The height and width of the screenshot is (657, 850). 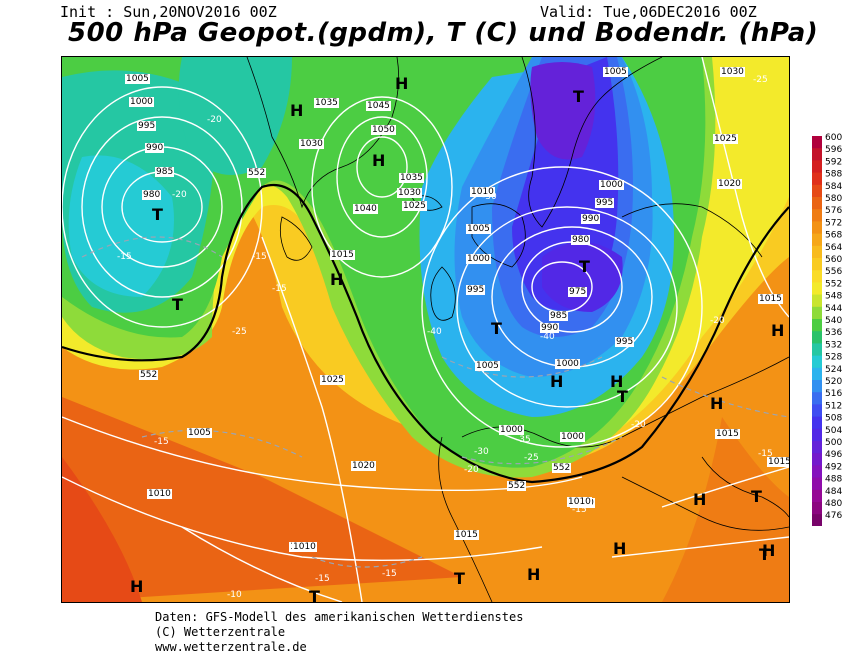 What do you see at coordinates (833, 150) in the screenshot?
I see `scale-label: 596` at bounding box center [833, 150].